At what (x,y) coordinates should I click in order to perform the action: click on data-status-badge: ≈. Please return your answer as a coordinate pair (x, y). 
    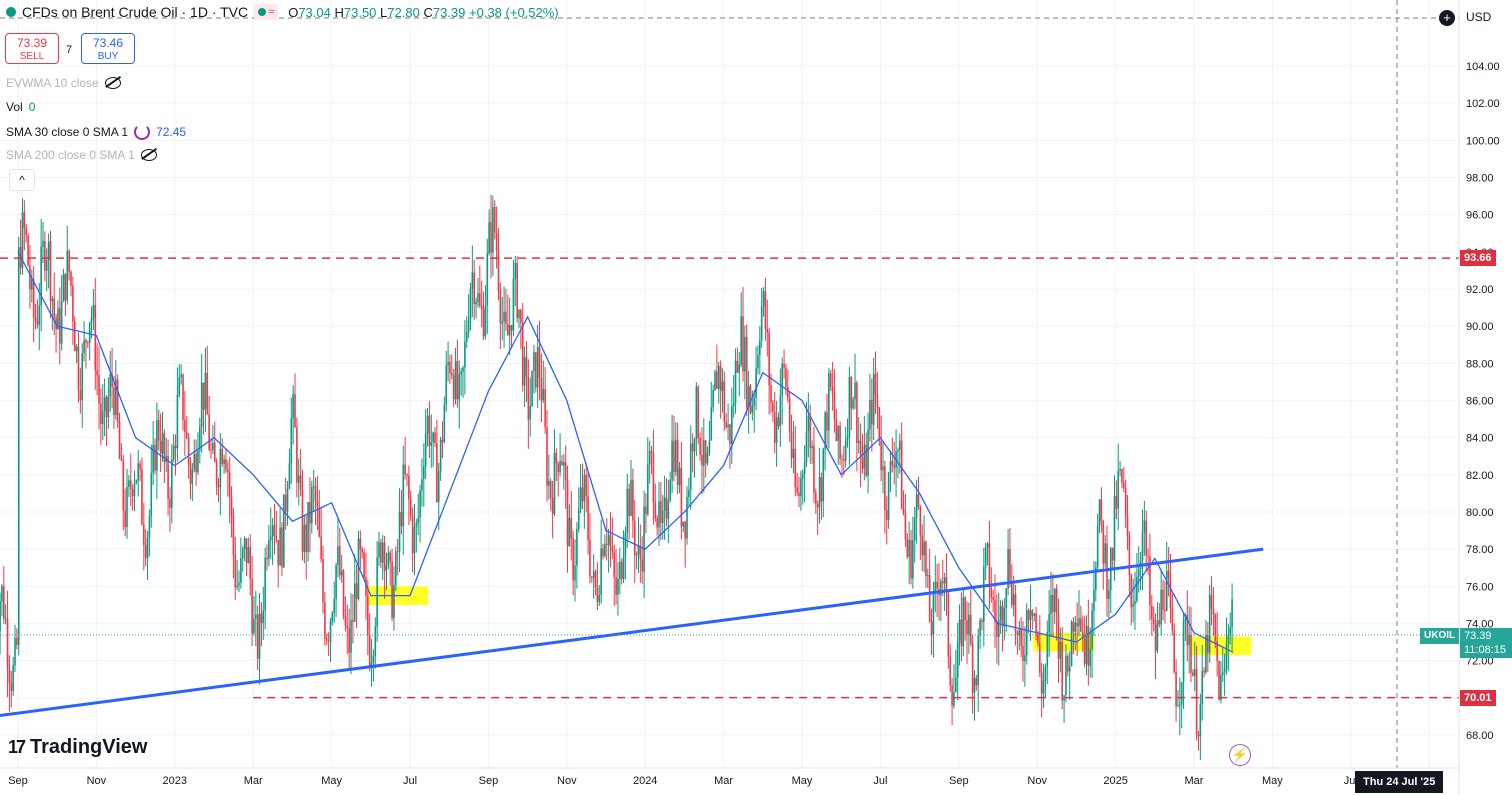
    Looking at the image, I should click on (266, 12).